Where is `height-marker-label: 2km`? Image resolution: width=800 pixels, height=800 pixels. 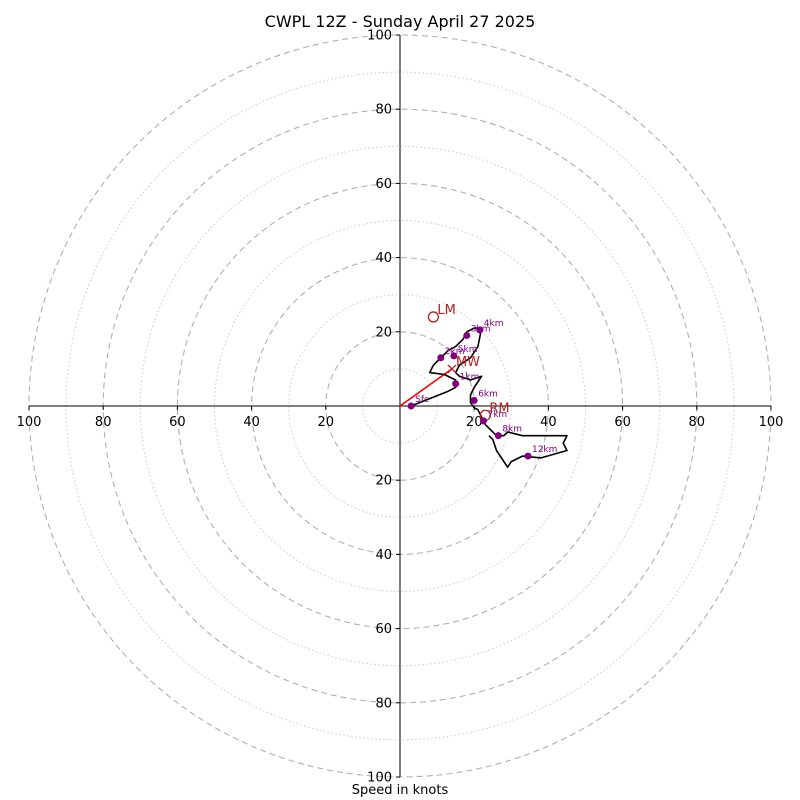
height-marker-label: 2km is located at coordinates (455, 352).